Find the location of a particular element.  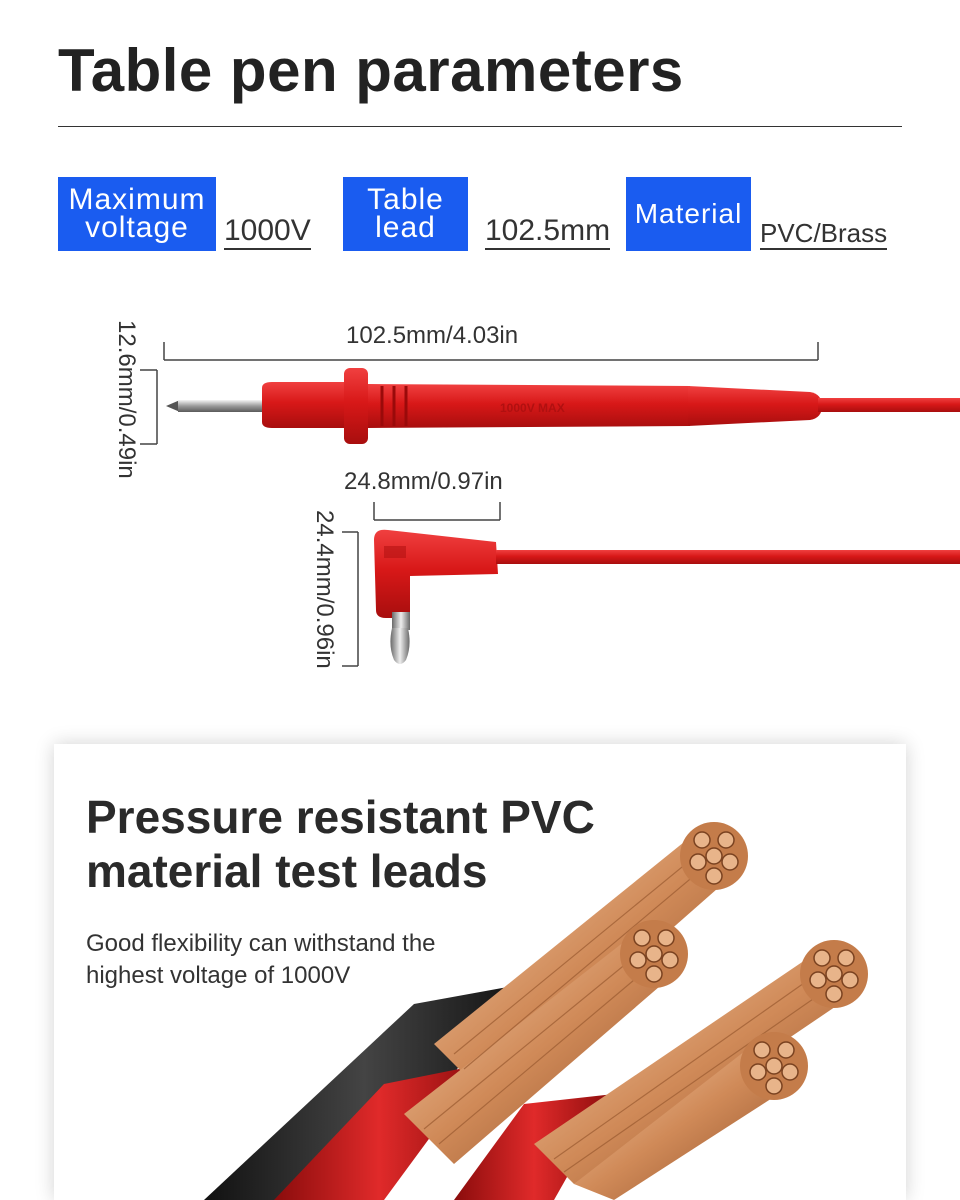

feature-description-line1: Good flexibility can withstand the is located at coordinates (261, 943).